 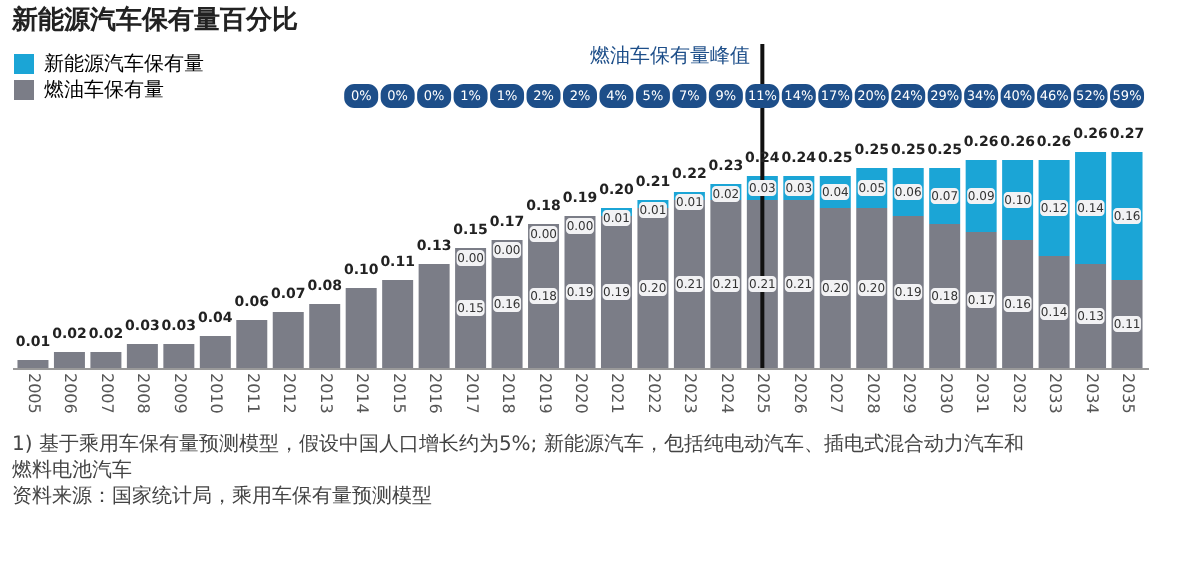 What do you see at coordinates (508, 393) in the screenshot?
I see `x-tick-label: 2018` at bounding box center [508, 393].